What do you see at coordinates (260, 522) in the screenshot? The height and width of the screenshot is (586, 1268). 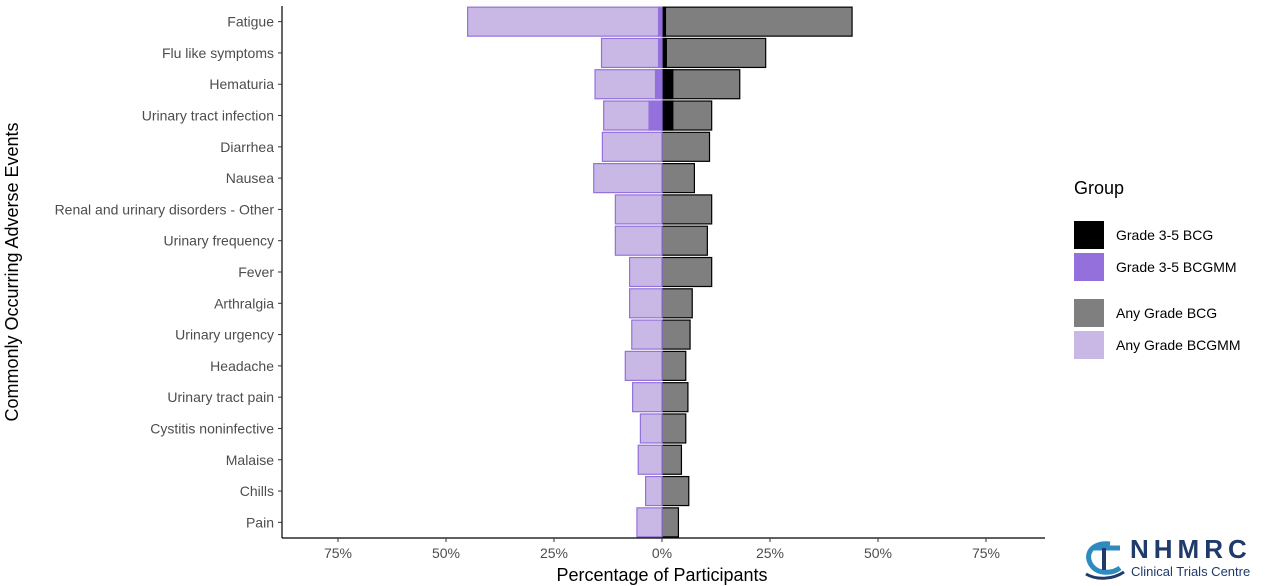 I see `y-tick-label: Pain` at bounding box center [260, 522].